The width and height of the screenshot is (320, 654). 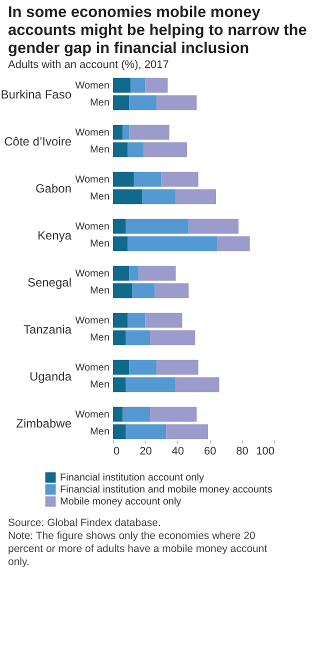 What do you see at coordinates (178, 452) in the screenshot?
I see `x-tick-label: 40` at bounding box center [178, 452].